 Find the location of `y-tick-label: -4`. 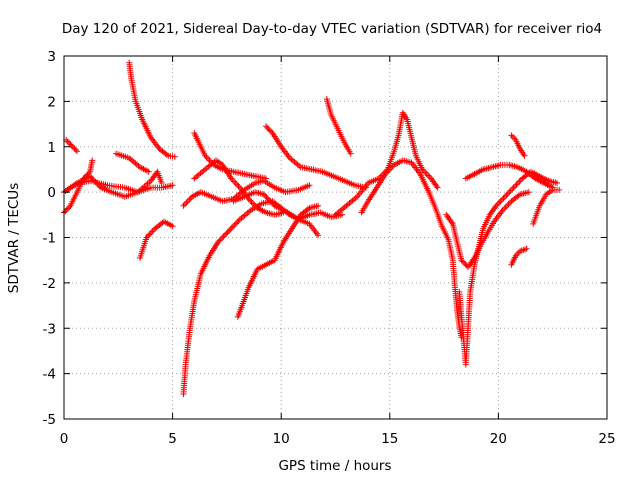

y-tick-label: -4 is located at coordinates (49, 375).